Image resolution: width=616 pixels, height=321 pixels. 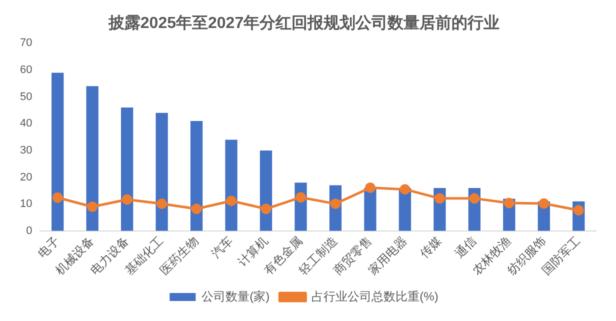 I want to click on x-tick-label: 传媒, so click(x=430, y=247).